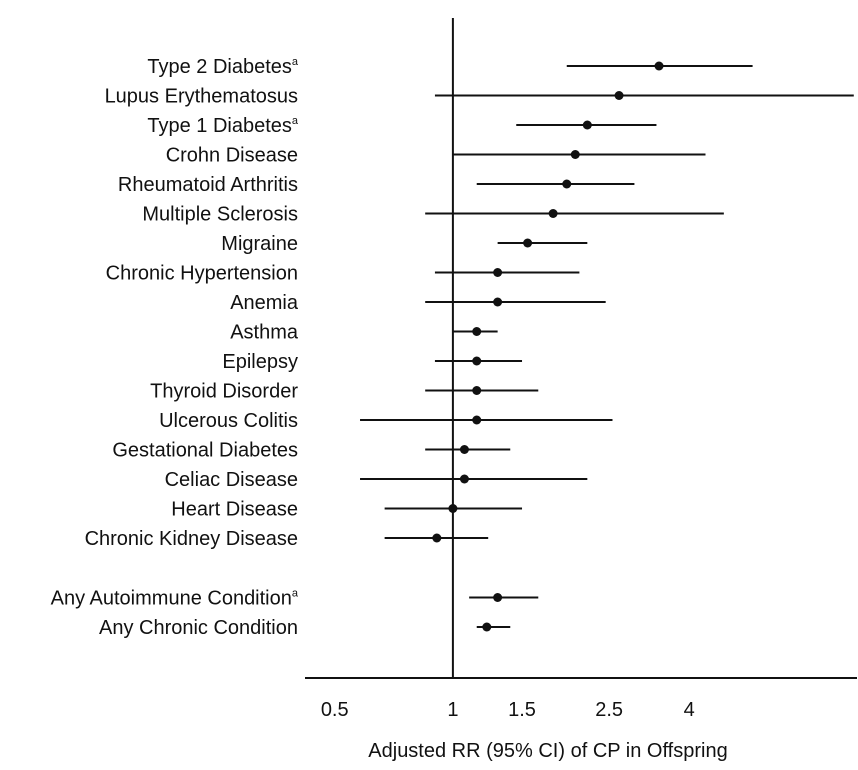 The image size is (858, 770). I want to click on row-label: Asthma, so click(264, 333).